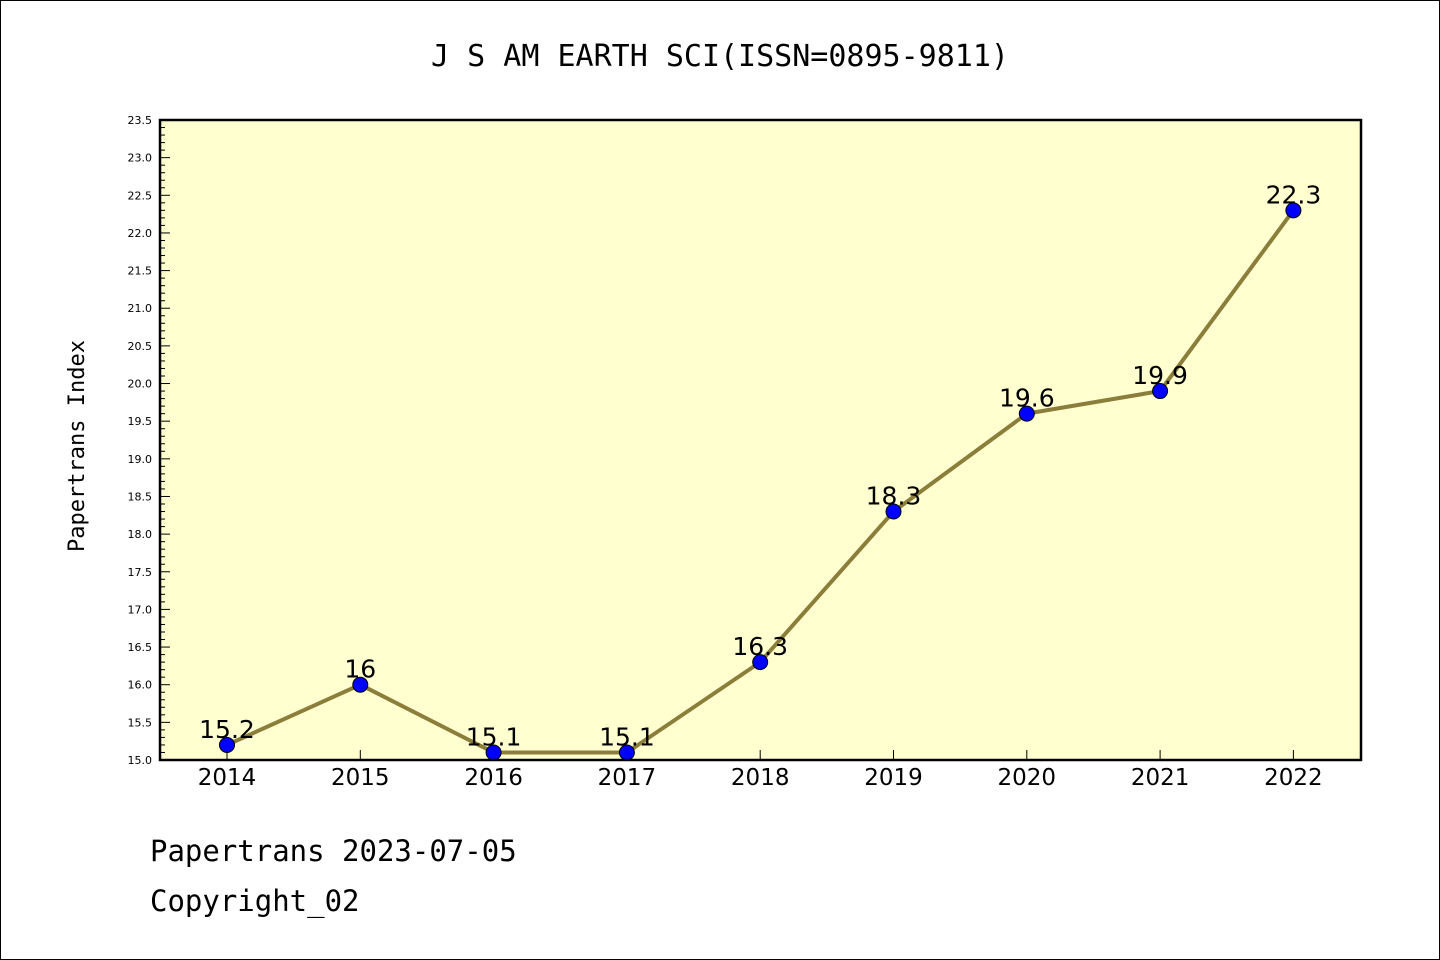 The image size is (1440, 960). Describe the element at coordinates (333, 851) in the screenshot. I see `footer-source-line: Papertrans 2023-07-05` at that location.